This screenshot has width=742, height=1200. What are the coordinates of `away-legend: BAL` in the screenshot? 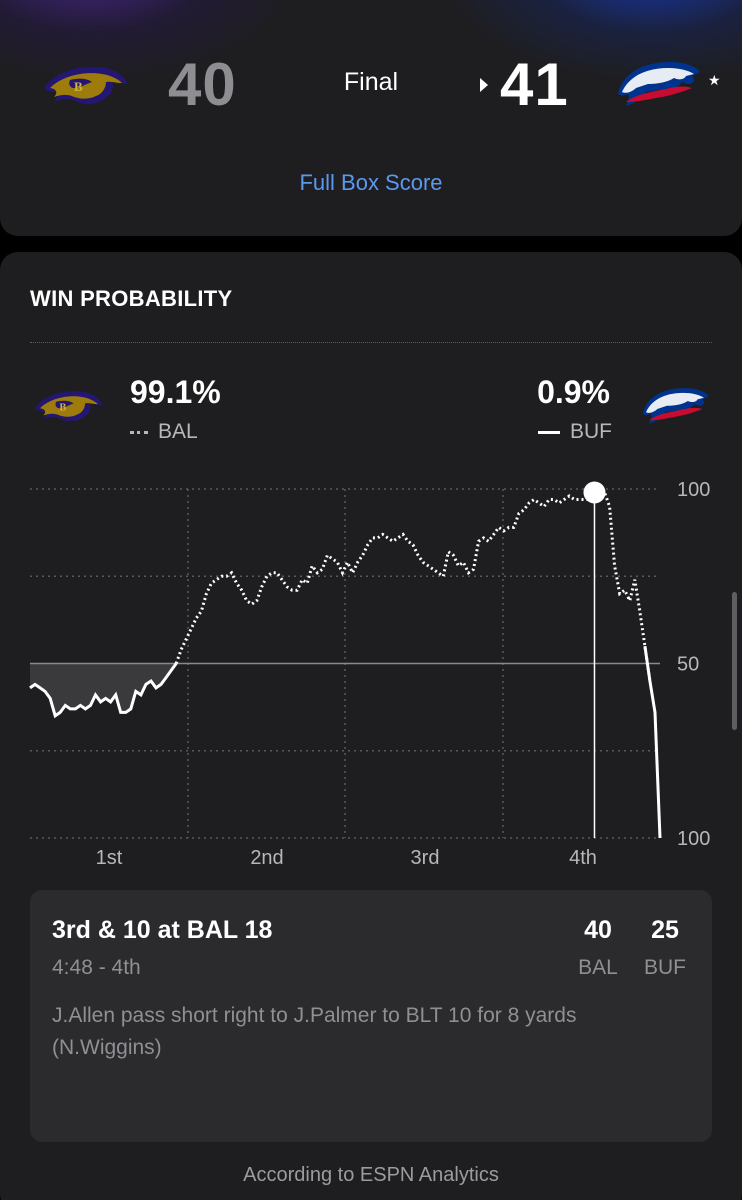 It's located at (164, 432).